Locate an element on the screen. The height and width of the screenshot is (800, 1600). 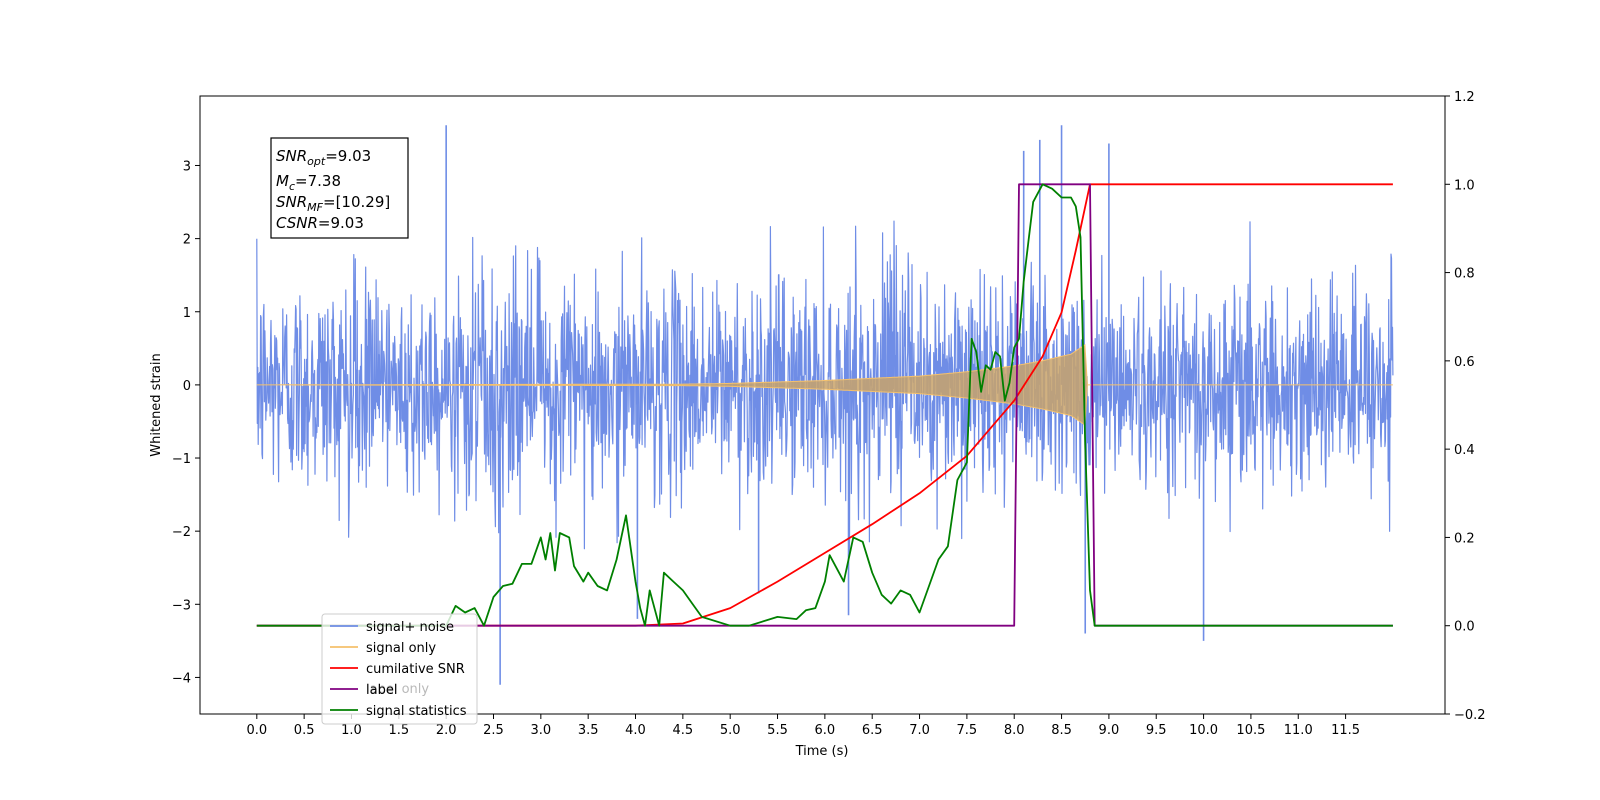
y-right-tick-label: −0.2 is located at coordinates (1470, 715).